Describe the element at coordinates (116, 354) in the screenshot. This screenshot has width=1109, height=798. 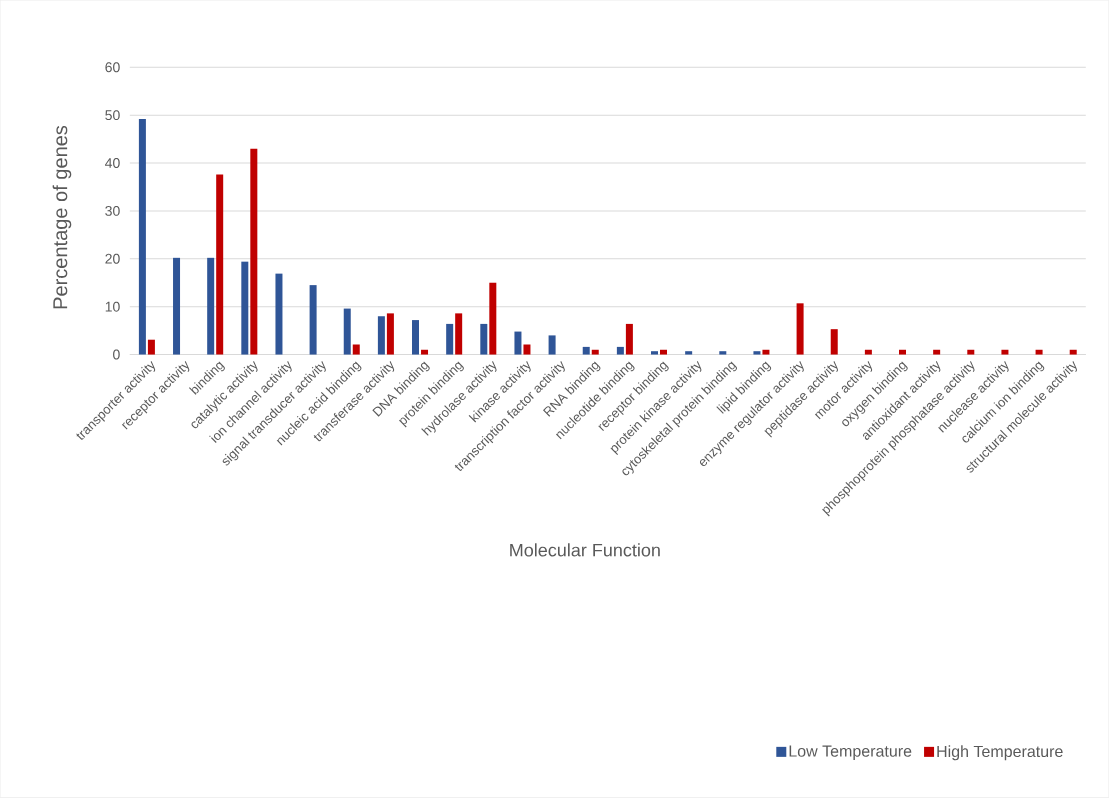
I see `y-tick-label: 0` at that location.